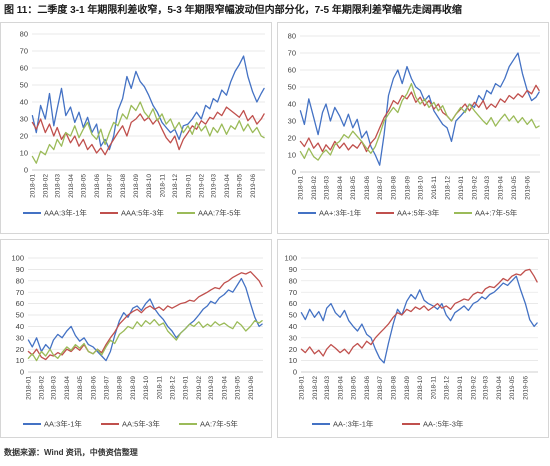 The width and height of the screenshot is (550, 466). Describe the element at coordinates (418, 213) in the screenshot. I see `legend-label: AA+:5年-3年` at that location.